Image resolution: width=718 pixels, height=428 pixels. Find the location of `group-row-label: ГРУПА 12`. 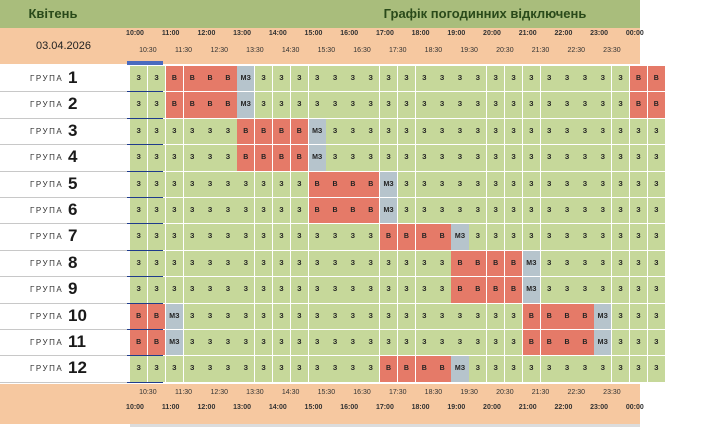

group-row-label: ГРУПА 12 is located at coordinates (63, 369).